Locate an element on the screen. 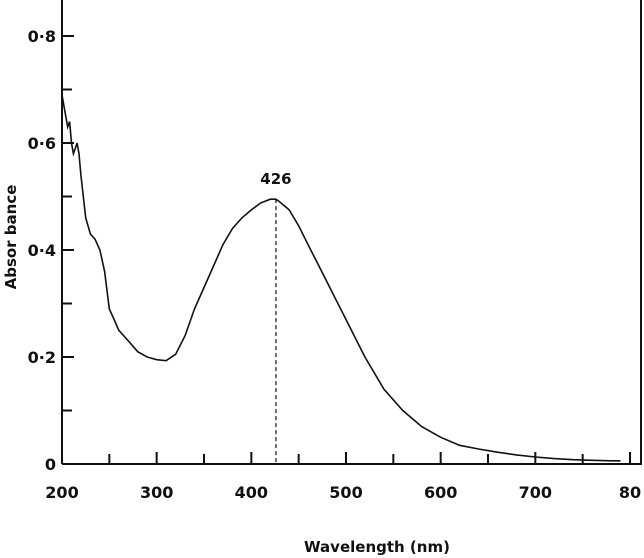 The image size is (644, 558). x-tick-label: 200 is located at coordinates (61, 492).